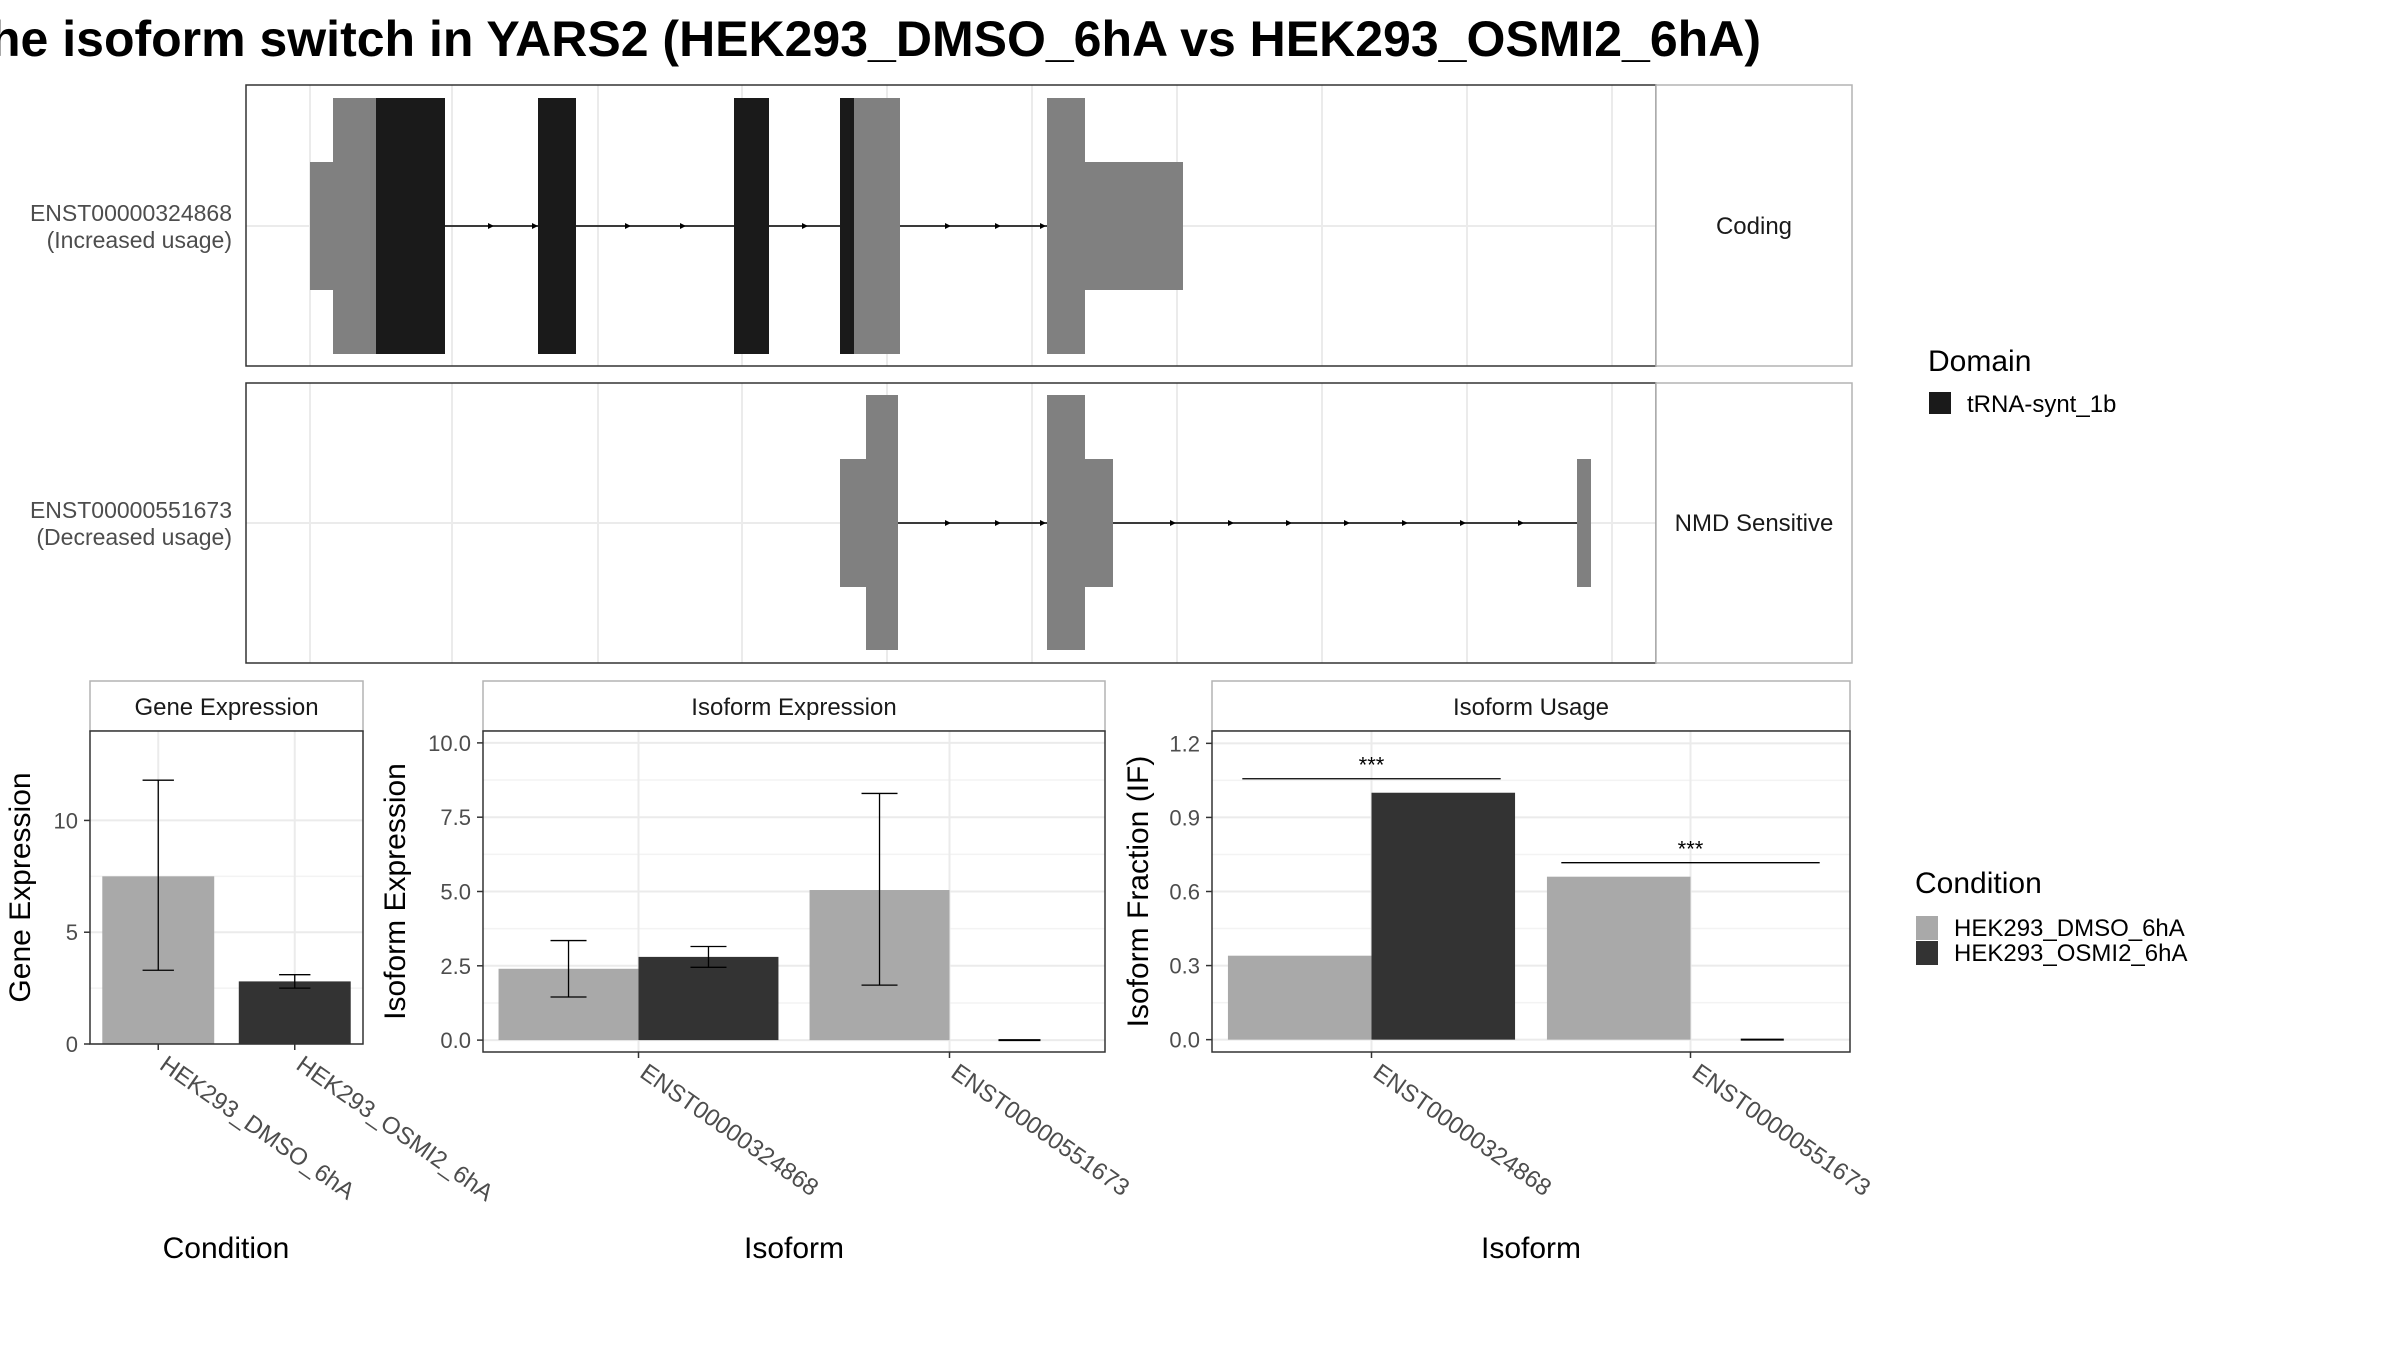  I want to click on y-axis-title: Gene Expression, so click(20, 887).